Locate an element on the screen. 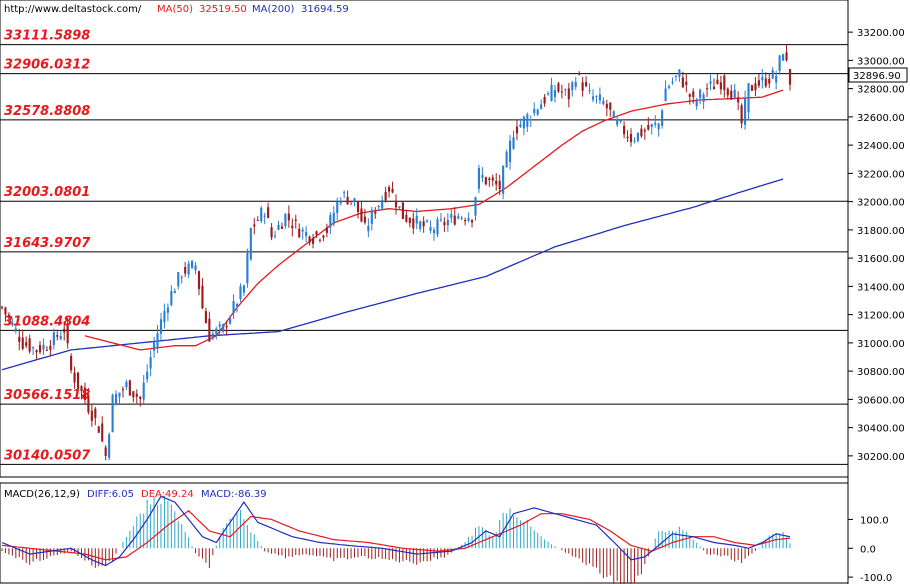  level-label: 31088.4804 is located at coordinates (47, 321).